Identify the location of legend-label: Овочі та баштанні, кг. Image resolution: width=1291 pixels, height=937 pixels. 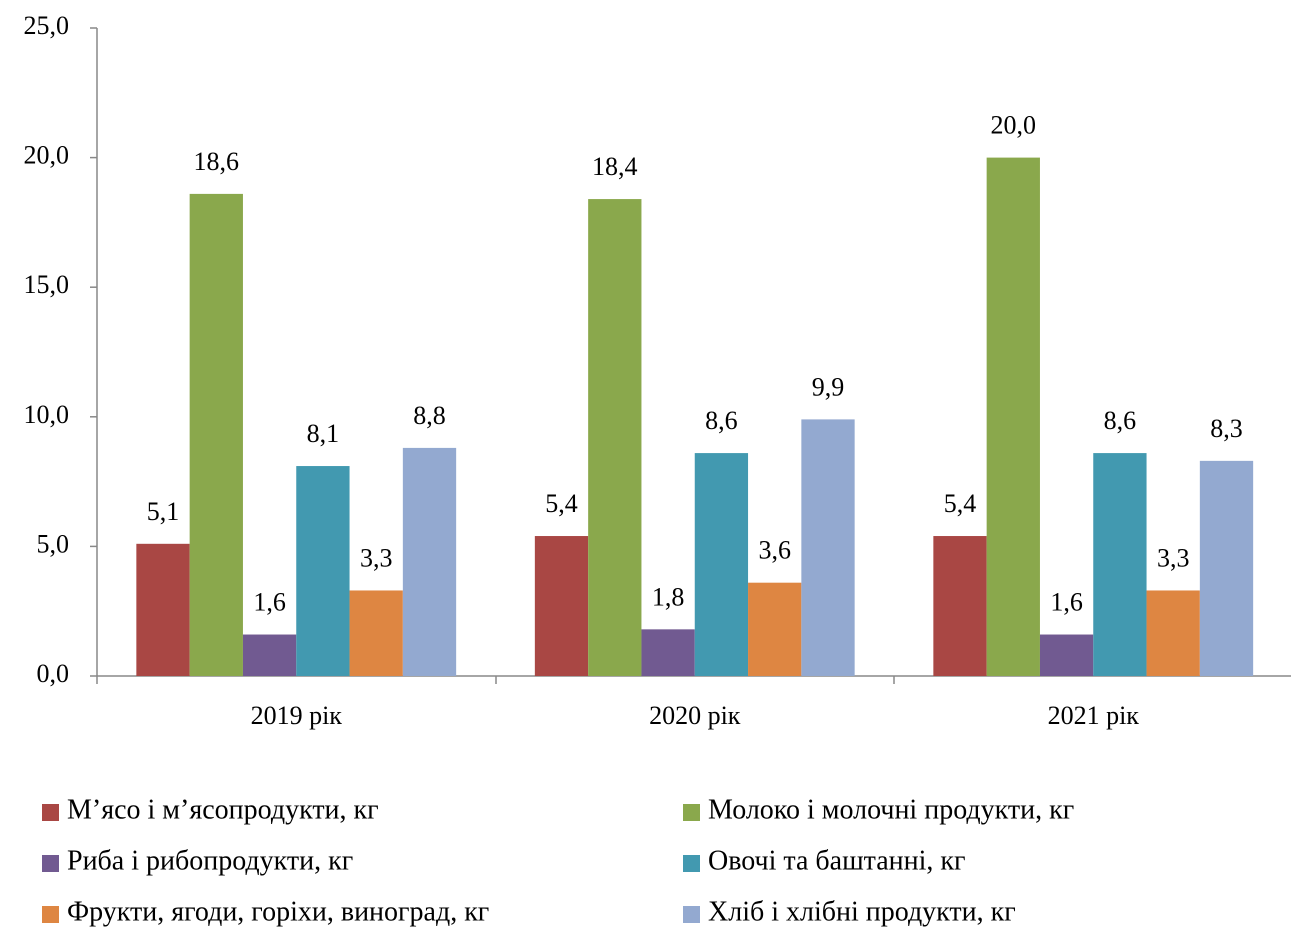
(836, 860).